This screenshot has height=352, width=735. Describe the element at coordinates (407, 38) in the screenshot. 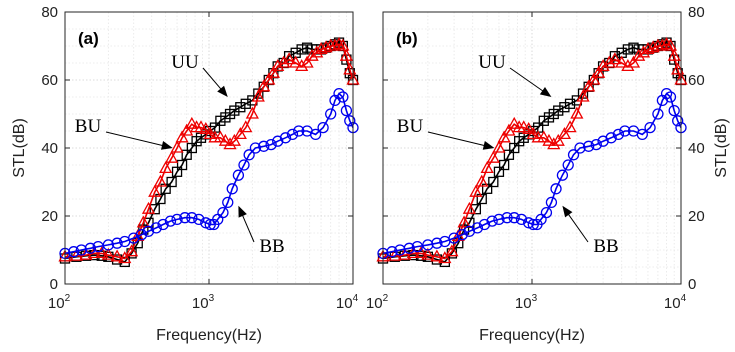

I see `panel-label: (b)` at that location.